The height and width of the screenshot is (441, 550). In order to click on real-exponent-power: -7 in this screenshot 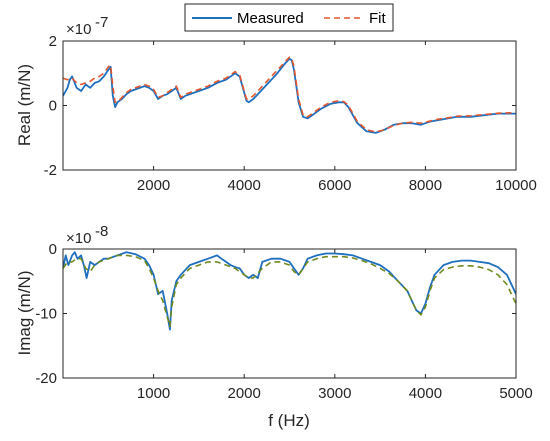, I will do `click(101, 22)`.